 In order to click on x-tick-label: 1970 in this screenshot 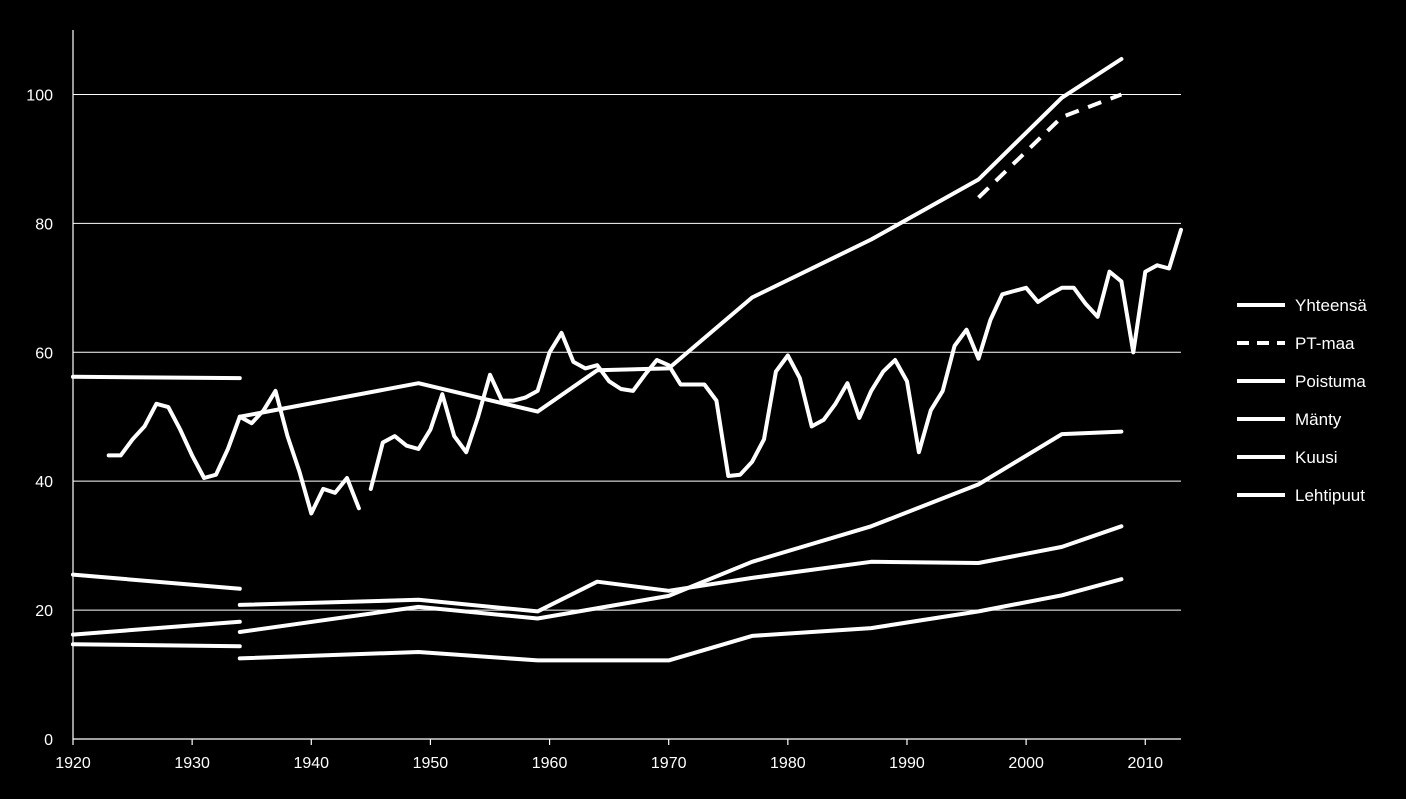, I will do `click(669, 763)`.